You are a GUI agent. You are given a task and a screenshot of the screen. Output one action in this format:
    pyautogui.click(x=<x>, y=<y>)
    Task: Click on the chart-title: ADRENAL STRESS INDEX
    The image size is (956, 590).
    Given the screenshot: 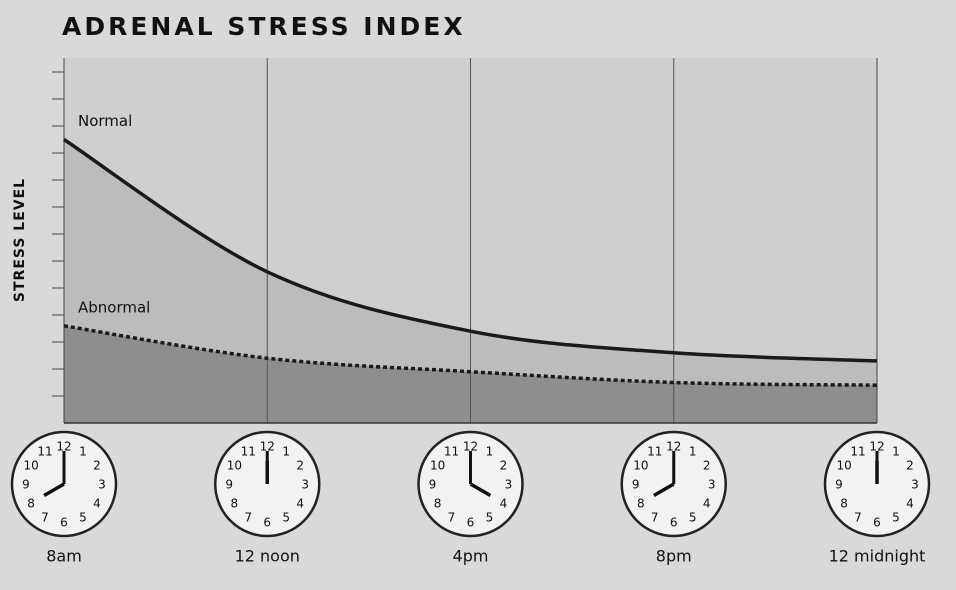 What is the action you would take?
    pyautogui.click(x=264, y=26)
    